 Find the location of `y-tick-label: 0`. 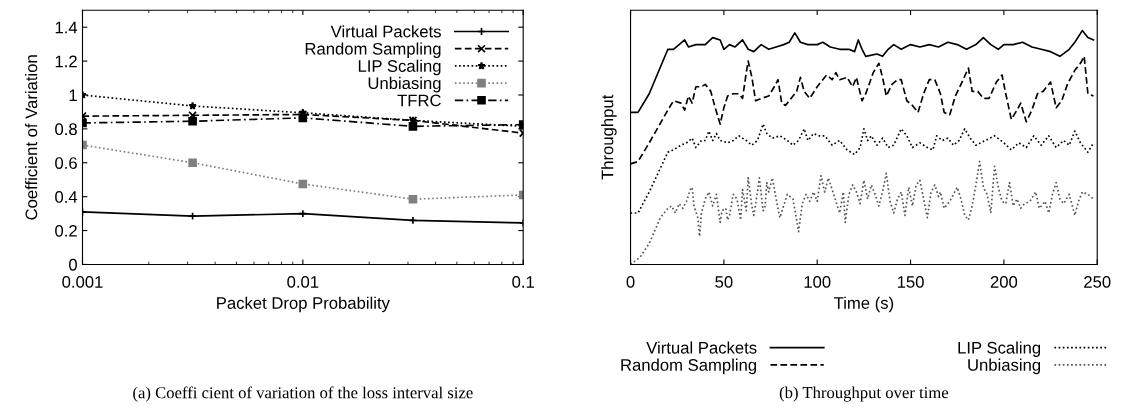

y-tick-label: 0 is located at coordinates (73, 264).